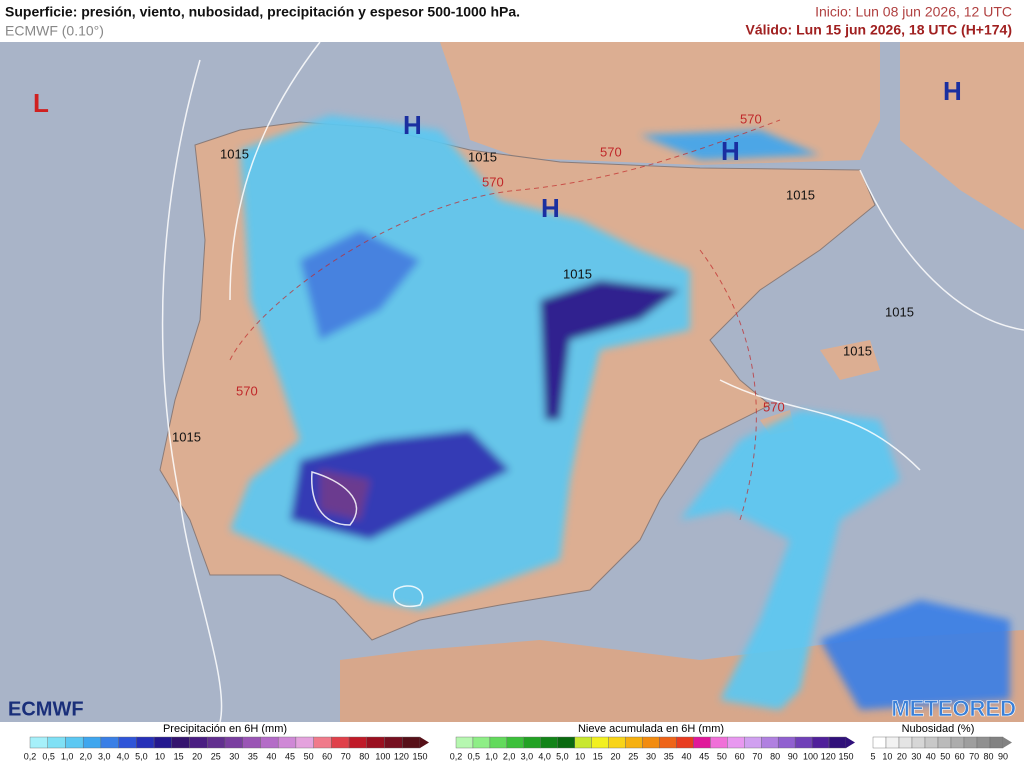 The width and height of the screenshot is (1024, 764). Describe the element at coordinates (30, 756) in the screenshot. I see `legend-label: 0,2` at that location.